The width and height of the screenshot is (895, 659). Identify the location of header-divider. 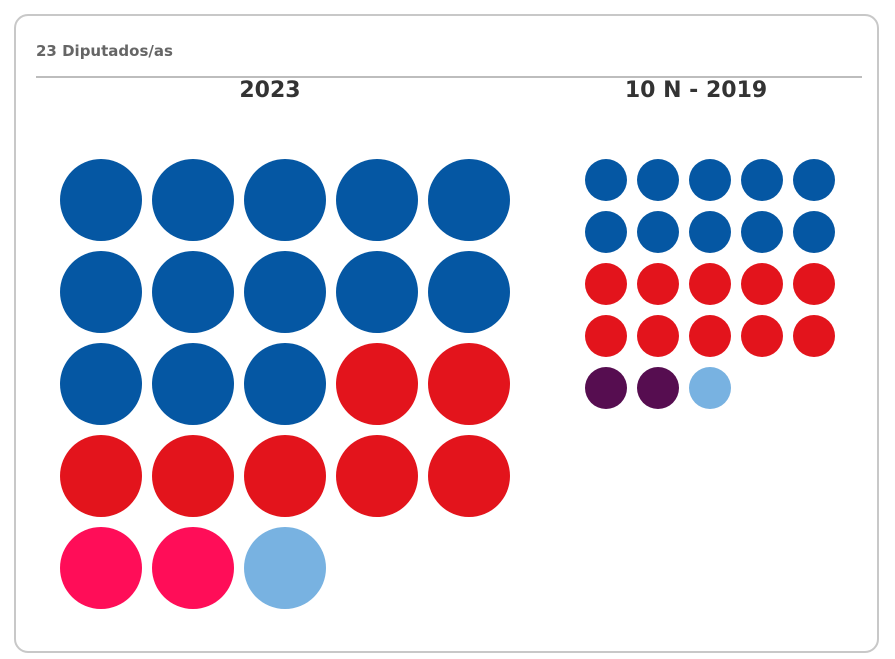
(449, 77).